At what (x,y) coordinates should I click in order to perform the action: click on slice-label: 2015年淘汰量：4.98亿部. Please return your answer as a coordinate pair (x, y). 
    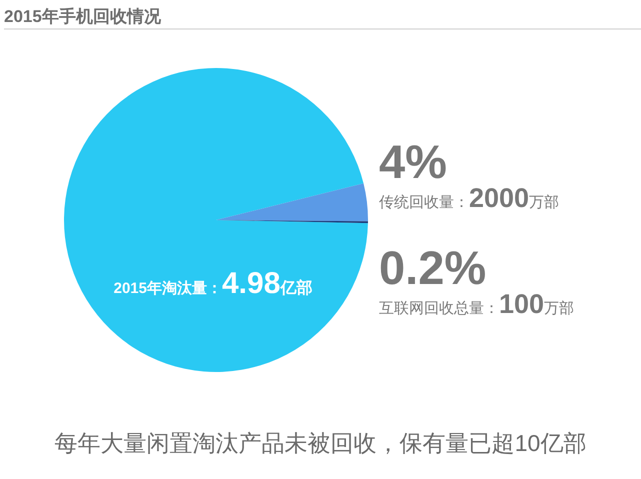
    Looking at the image, I should click on (213, 283).